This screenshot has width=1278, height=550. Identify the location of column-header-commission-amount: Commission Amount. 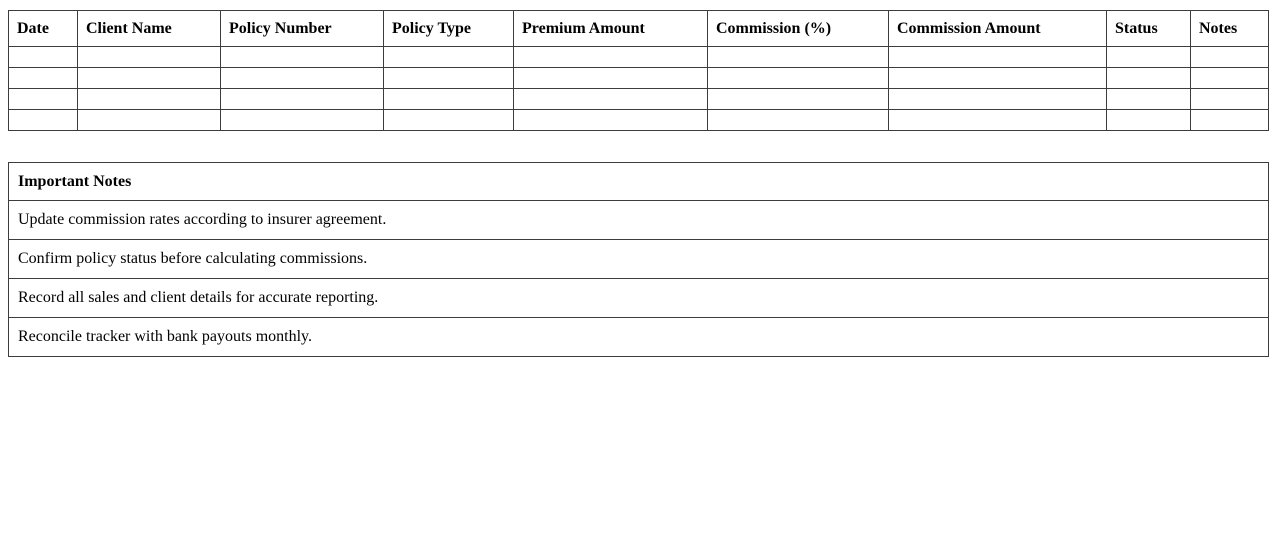
(997, 28).